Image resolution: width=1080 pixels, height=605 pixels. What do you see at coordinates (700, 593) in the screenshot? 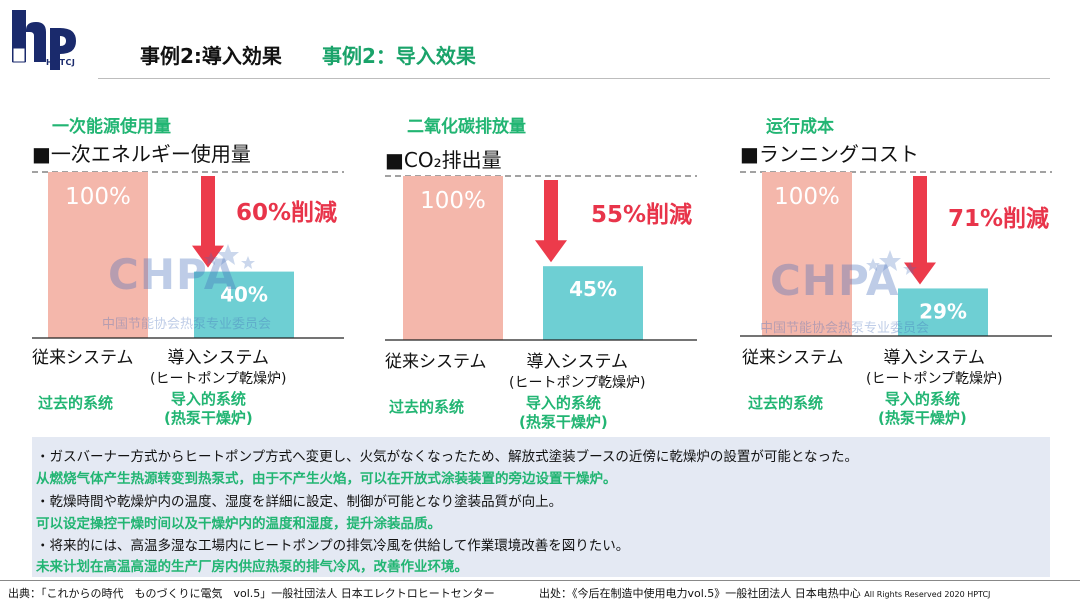
I see `footer-source-cn-text: 出处：《今后在制造中使用电力vol.5》一般社团法人 日本电热中心` at bounding box center [700, 593].